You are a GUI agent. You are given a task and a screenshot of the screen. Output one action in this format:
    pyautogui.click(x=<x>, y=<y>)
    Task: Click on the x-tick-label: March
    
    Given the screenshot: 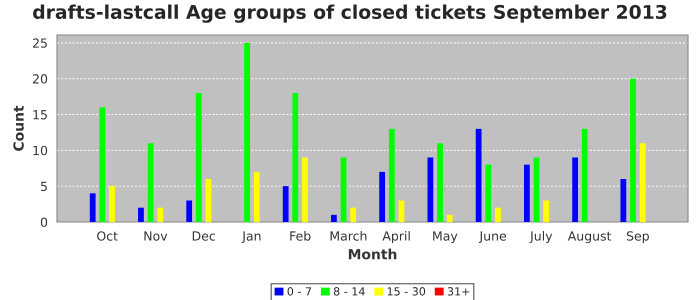 What is the action you would take?
    pyautogui.click(x=348, y=236)
    